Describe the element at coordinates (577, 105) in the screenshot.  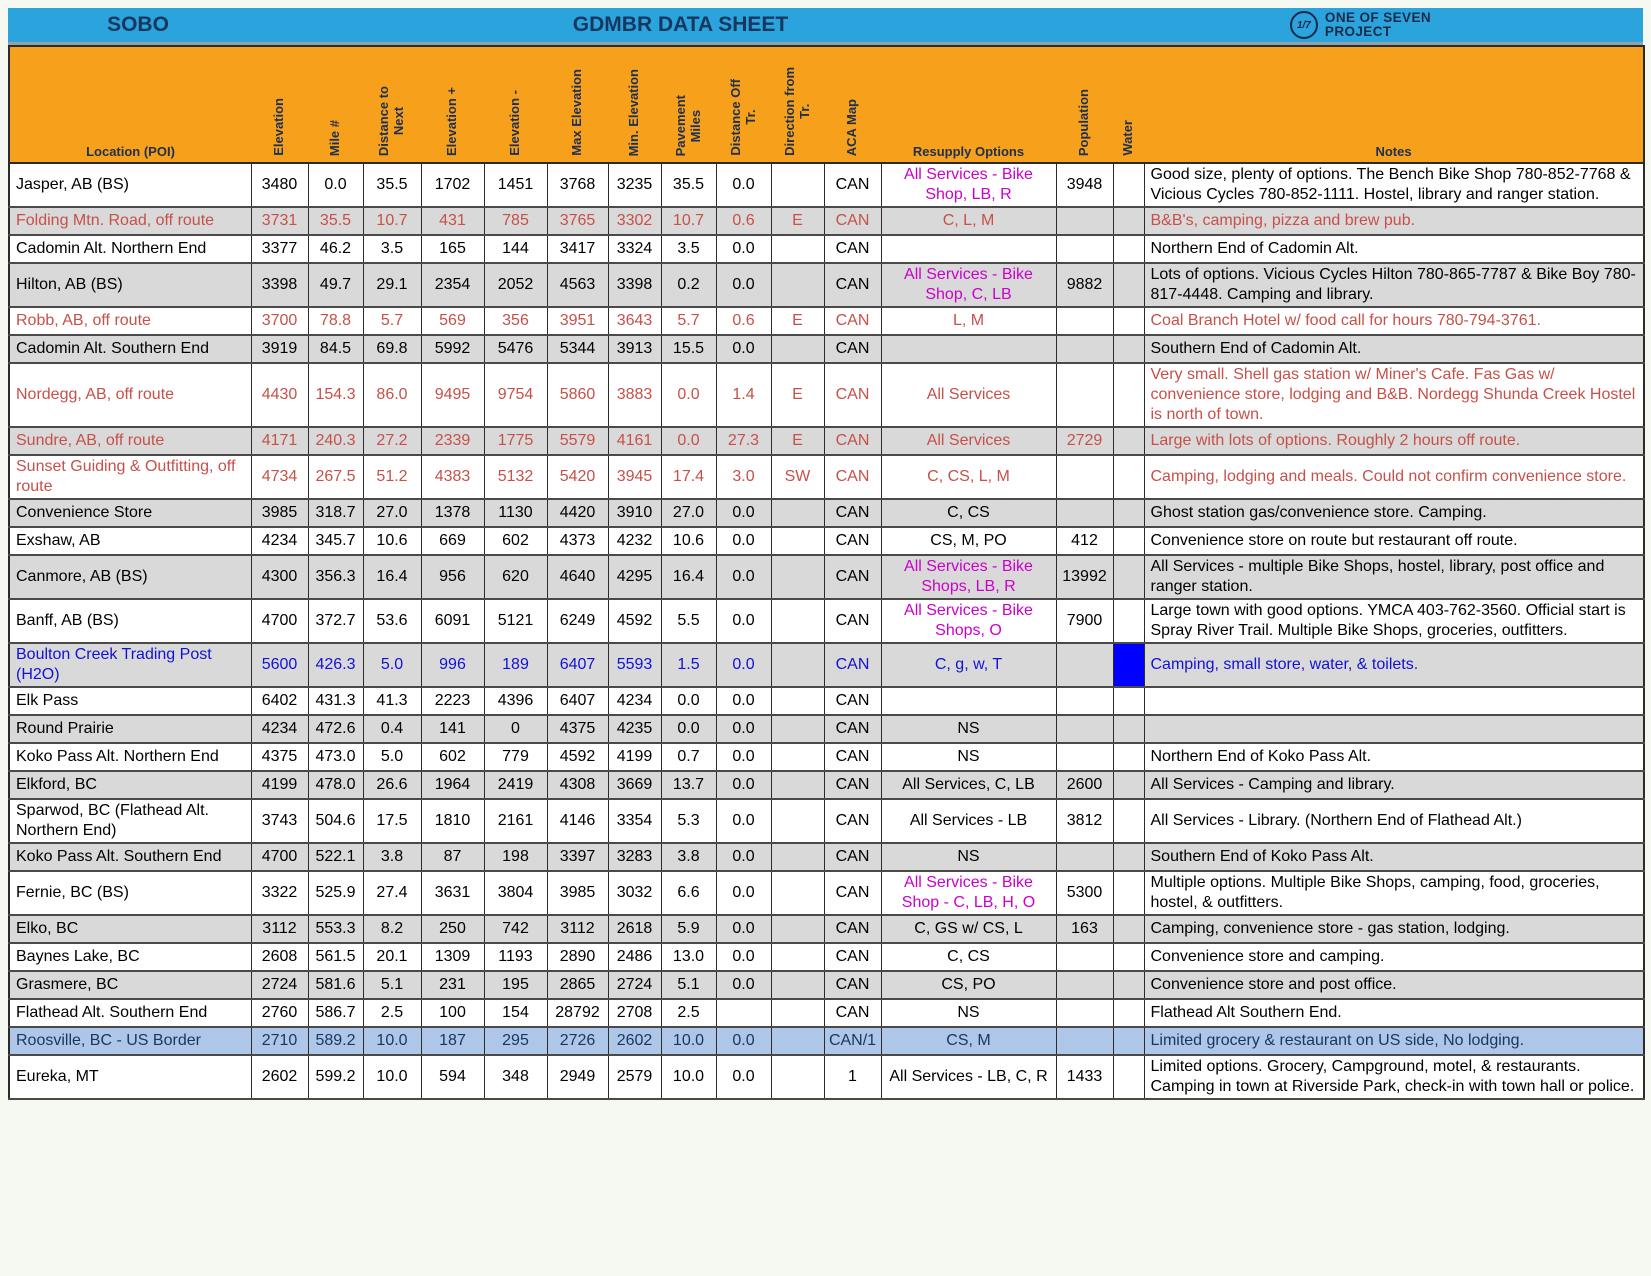
I see `col-header-max_elev: Max Elevation` at that location.